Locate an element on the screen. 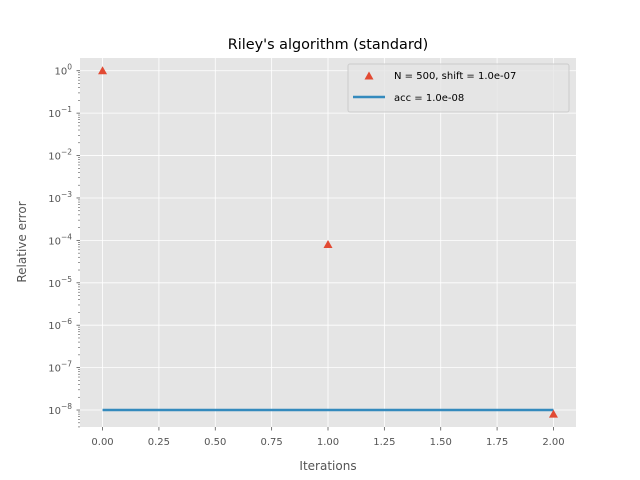 Image resolution: width=640 pixels, height=480 pixels. legend-label-series-2: acc = 1.0e-08 is located at coordinates (429, 98).